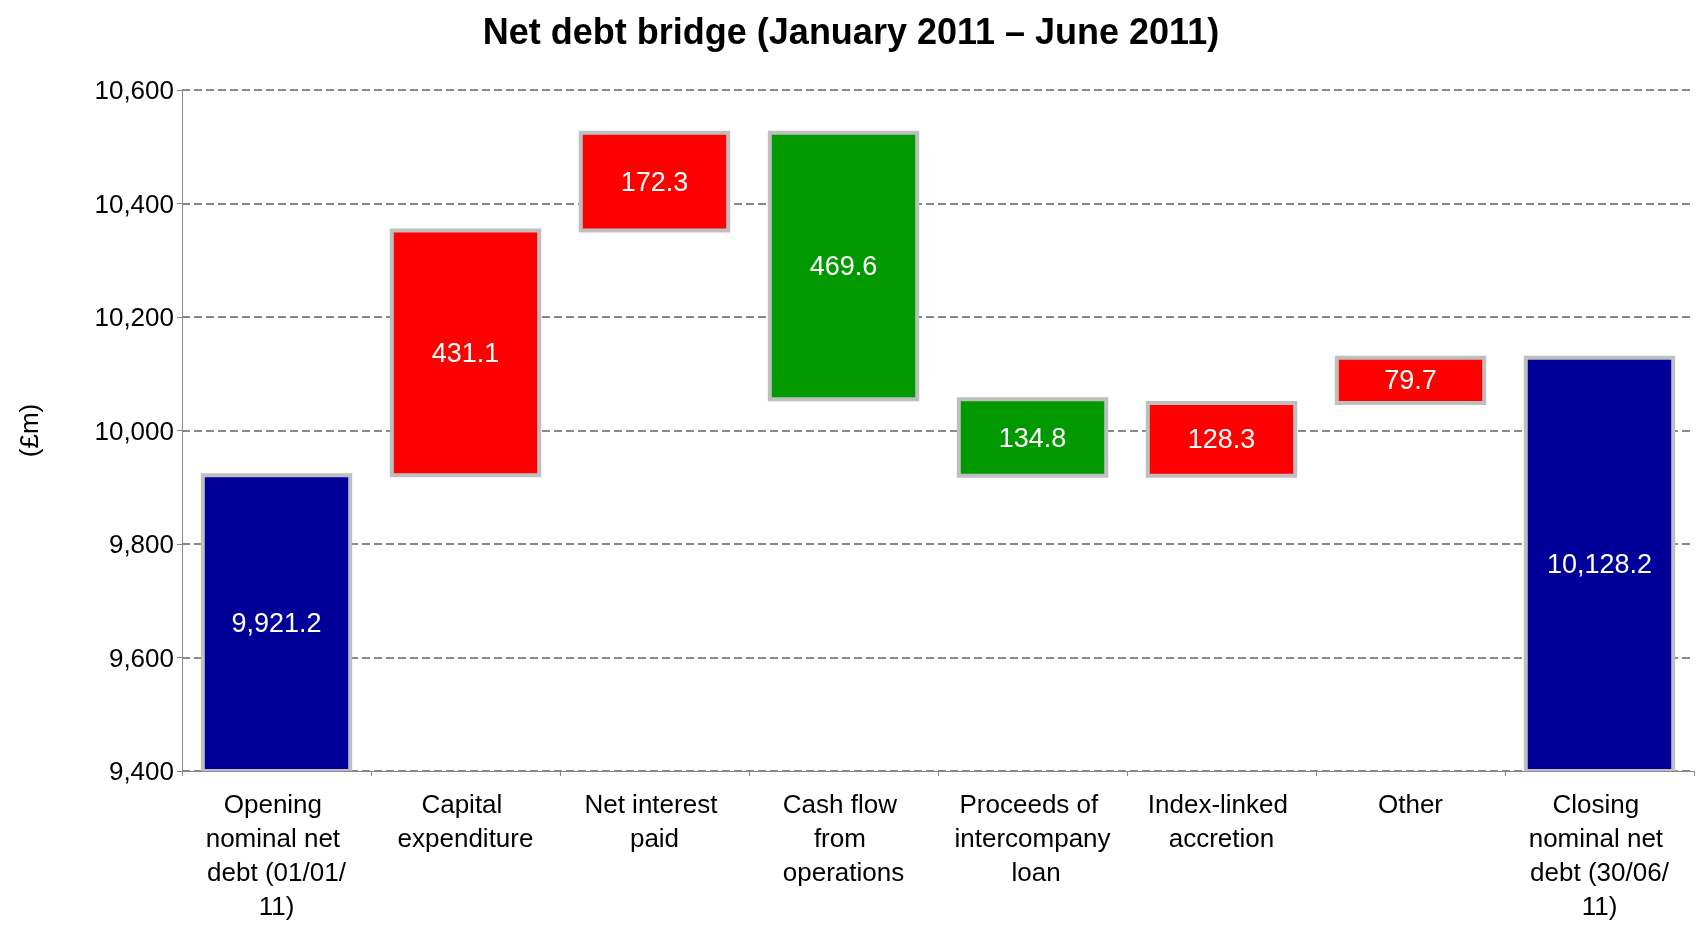  I want to click on x-tick-label: Net interest paid, so click(654, 821).